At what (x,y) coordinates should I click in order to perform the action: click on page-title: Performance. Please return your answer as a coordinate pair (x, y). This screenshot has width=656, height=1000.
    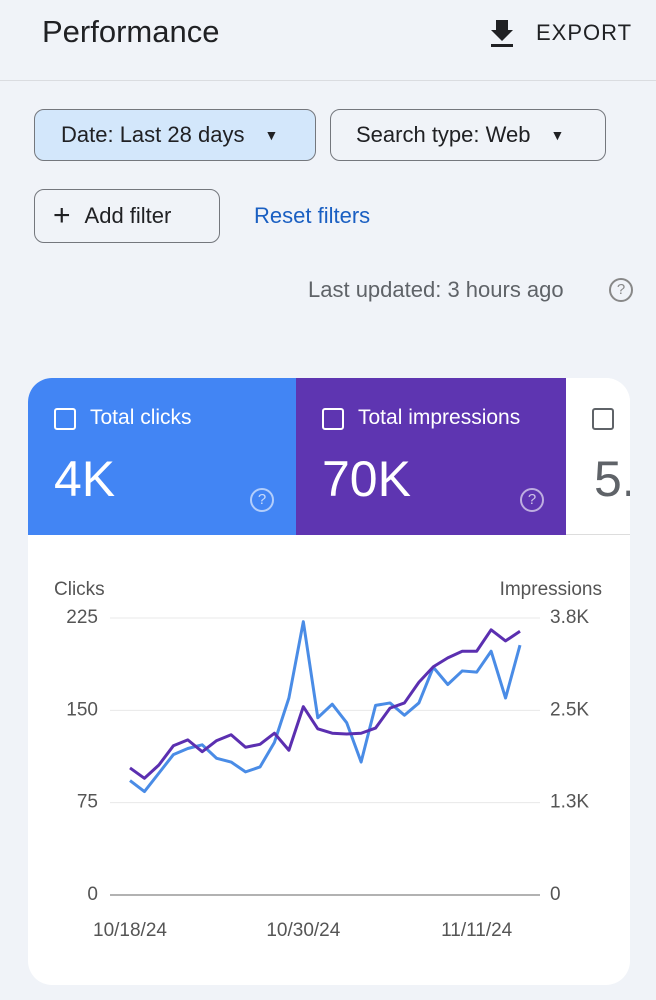
    Looking at the image, I should click on (131, 31).